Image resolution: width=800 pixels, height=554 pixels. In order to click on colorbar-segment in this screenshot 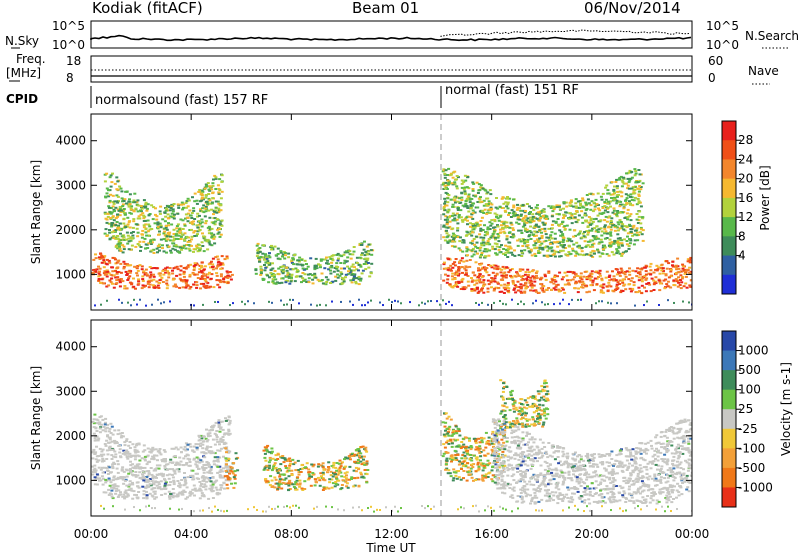, I will do `click(729, 207)`.